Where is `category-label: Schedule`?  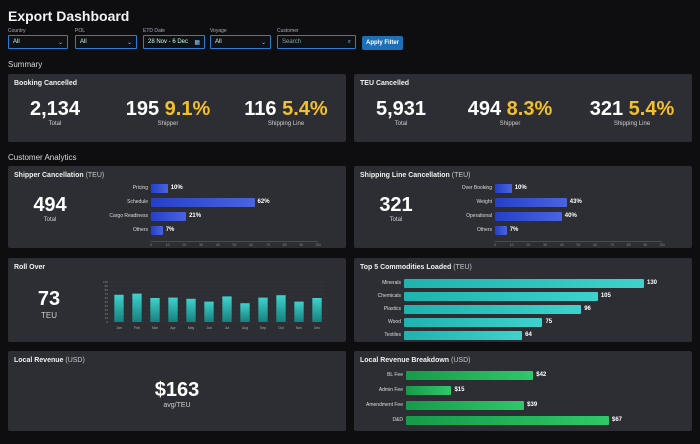 category-label: Schedule is located at coordinates (137, 202).